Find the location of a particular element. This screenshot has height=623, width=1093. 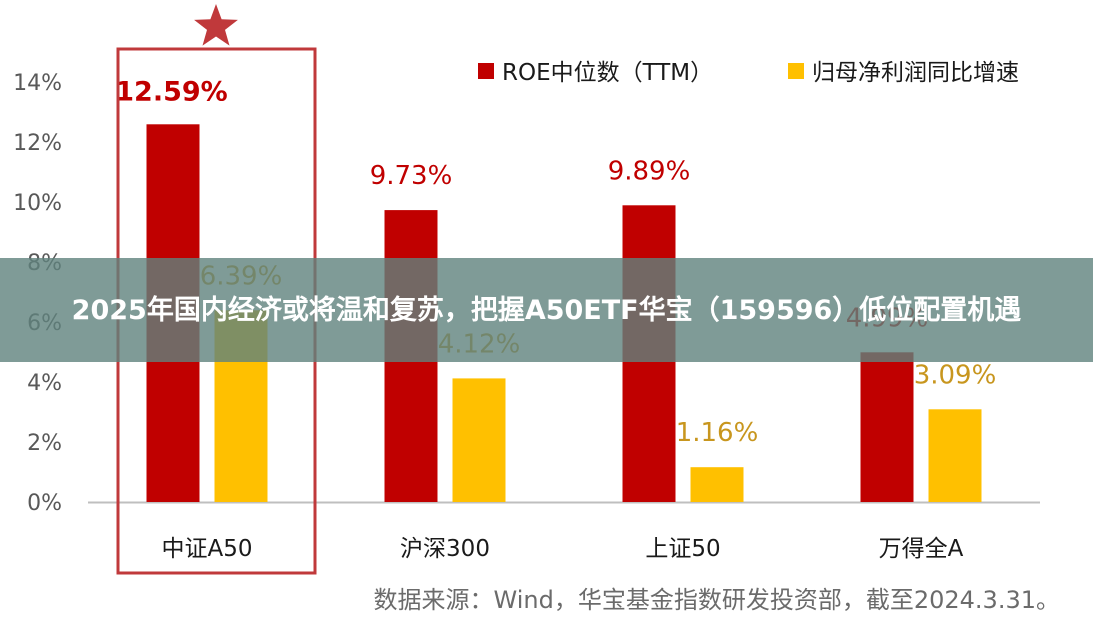

y-tick-label: 4% is located at coordinates (44, 383).